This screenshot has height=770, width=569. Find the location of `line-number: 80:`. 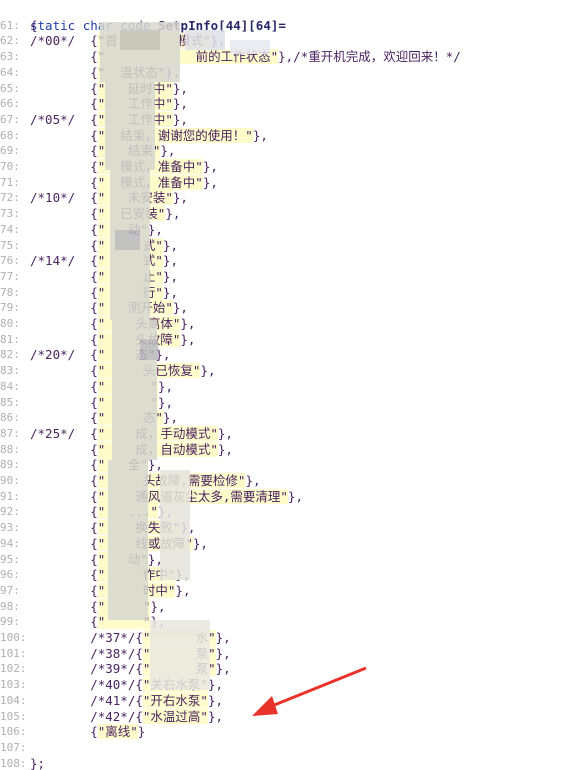

line-number: 80: is located at coordinates (10, 323).